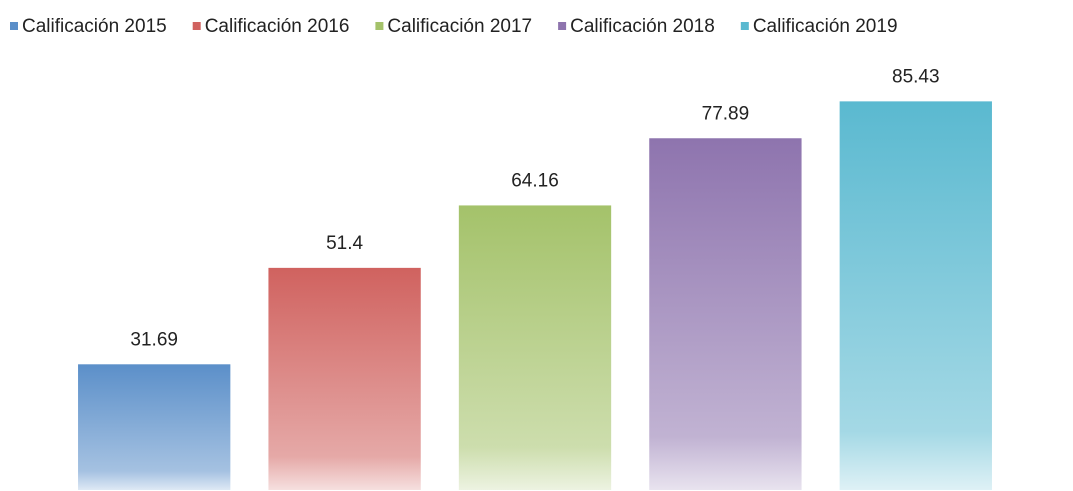  What do you see at coordinates (94, 26) in the screenshot?
I see `legend-label: Calificación 2015` at bounding box center [94, 26].